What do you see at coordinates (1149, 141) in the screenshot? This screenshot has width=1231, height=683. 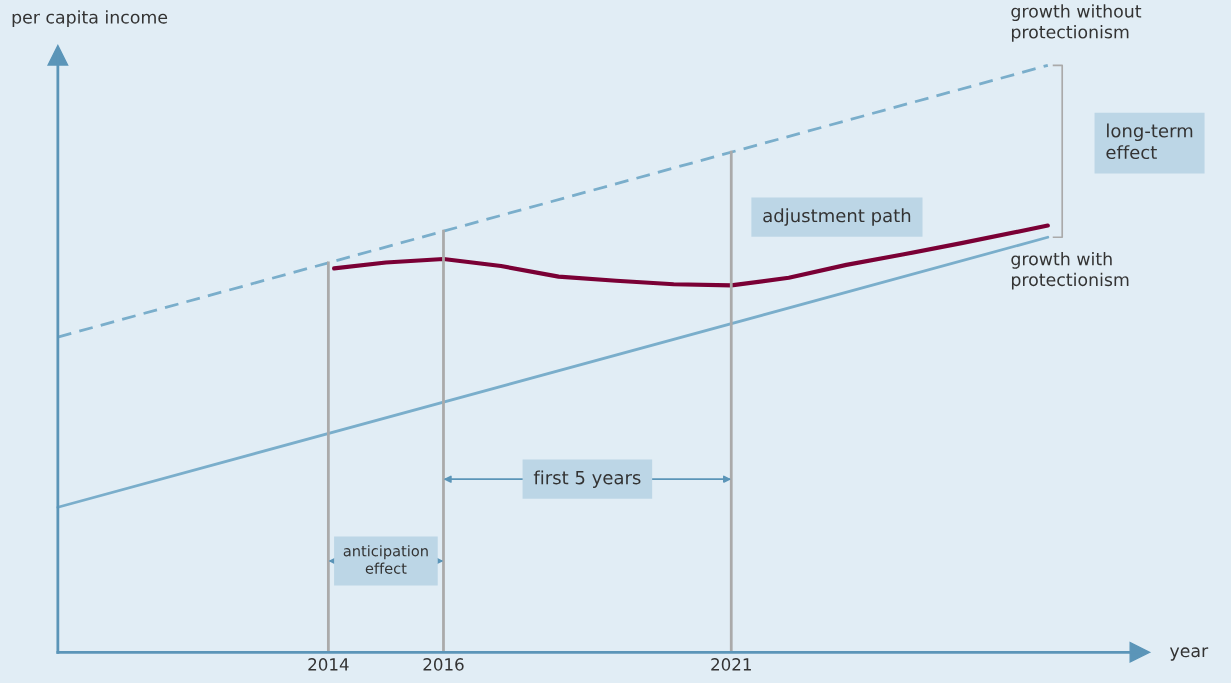 I see `annotation: long-term effect` at bounding box center [1149, 141].